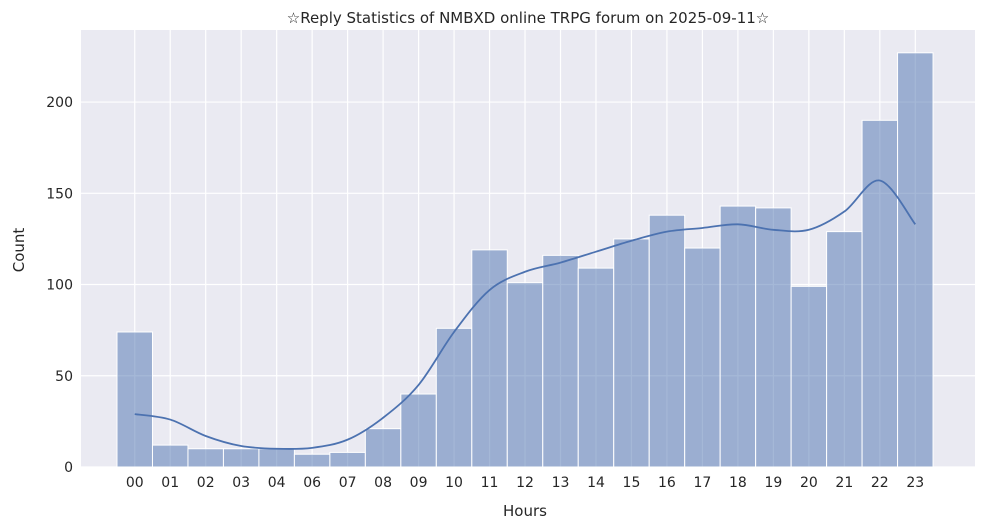 Image resolution: width=984 pixels, height=529 pixels. Describe the element at coordinates (809, 483) in the screenshot. I see `x-tick-label: 20` at that location.